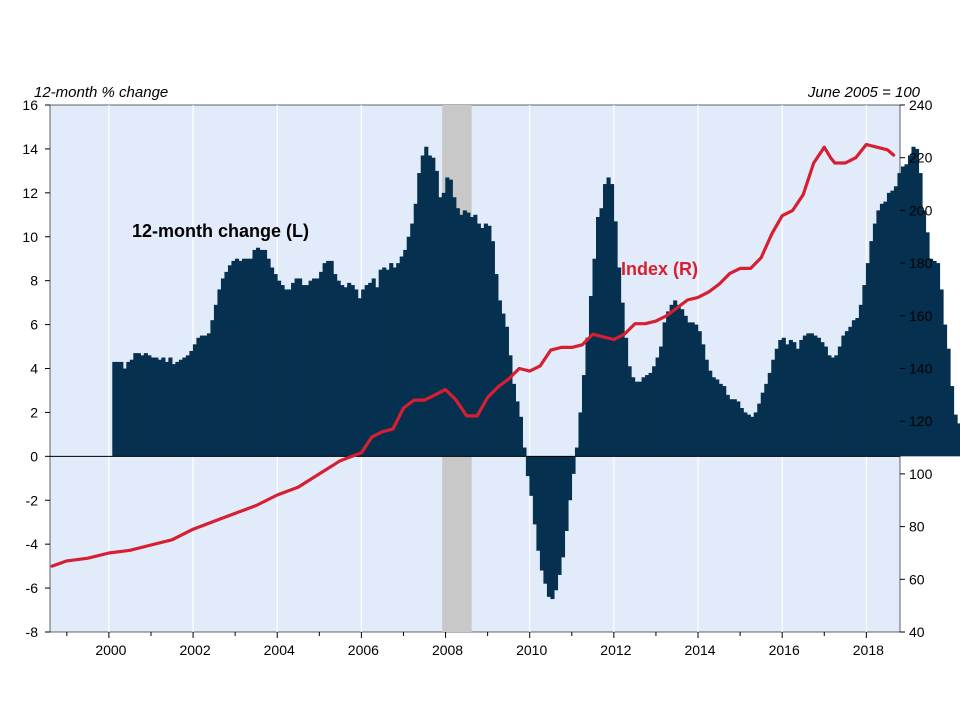 This screenshot has height=720, width=960. Describe the element at coordinates (921, 210) in the screenshot. I see `right-tick-label: 200` at that location.